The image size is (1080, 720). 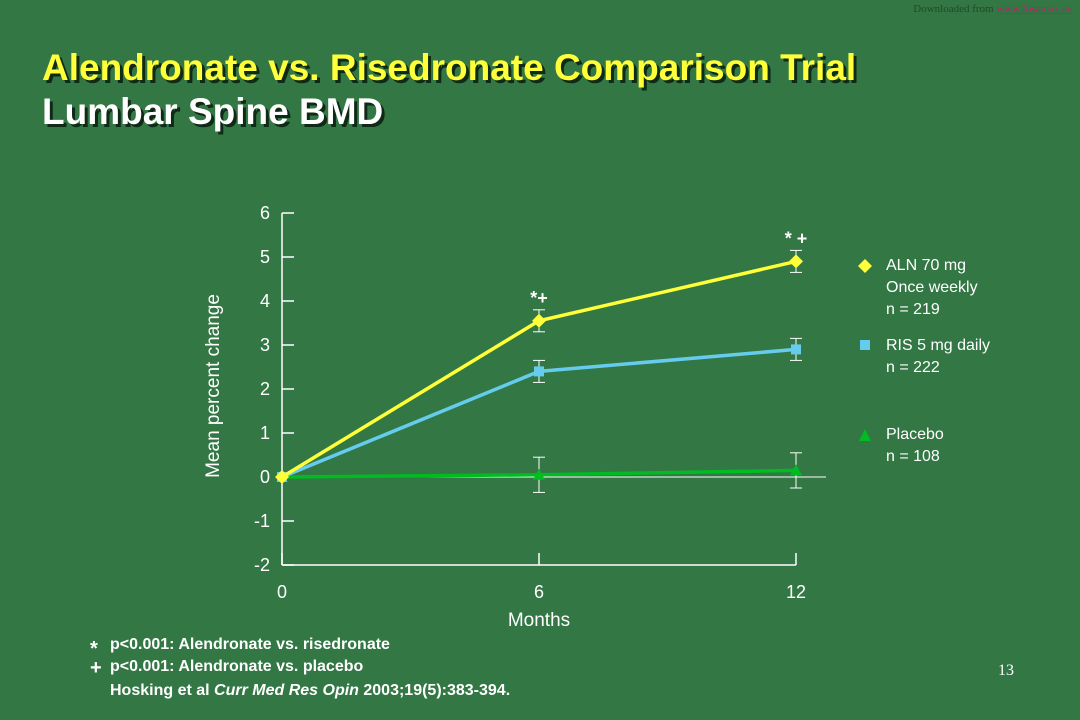 What do you see at coordinates (96, 668) in the screenshot?
I see `plus-symbol: +` at bounding box center [96, 668].